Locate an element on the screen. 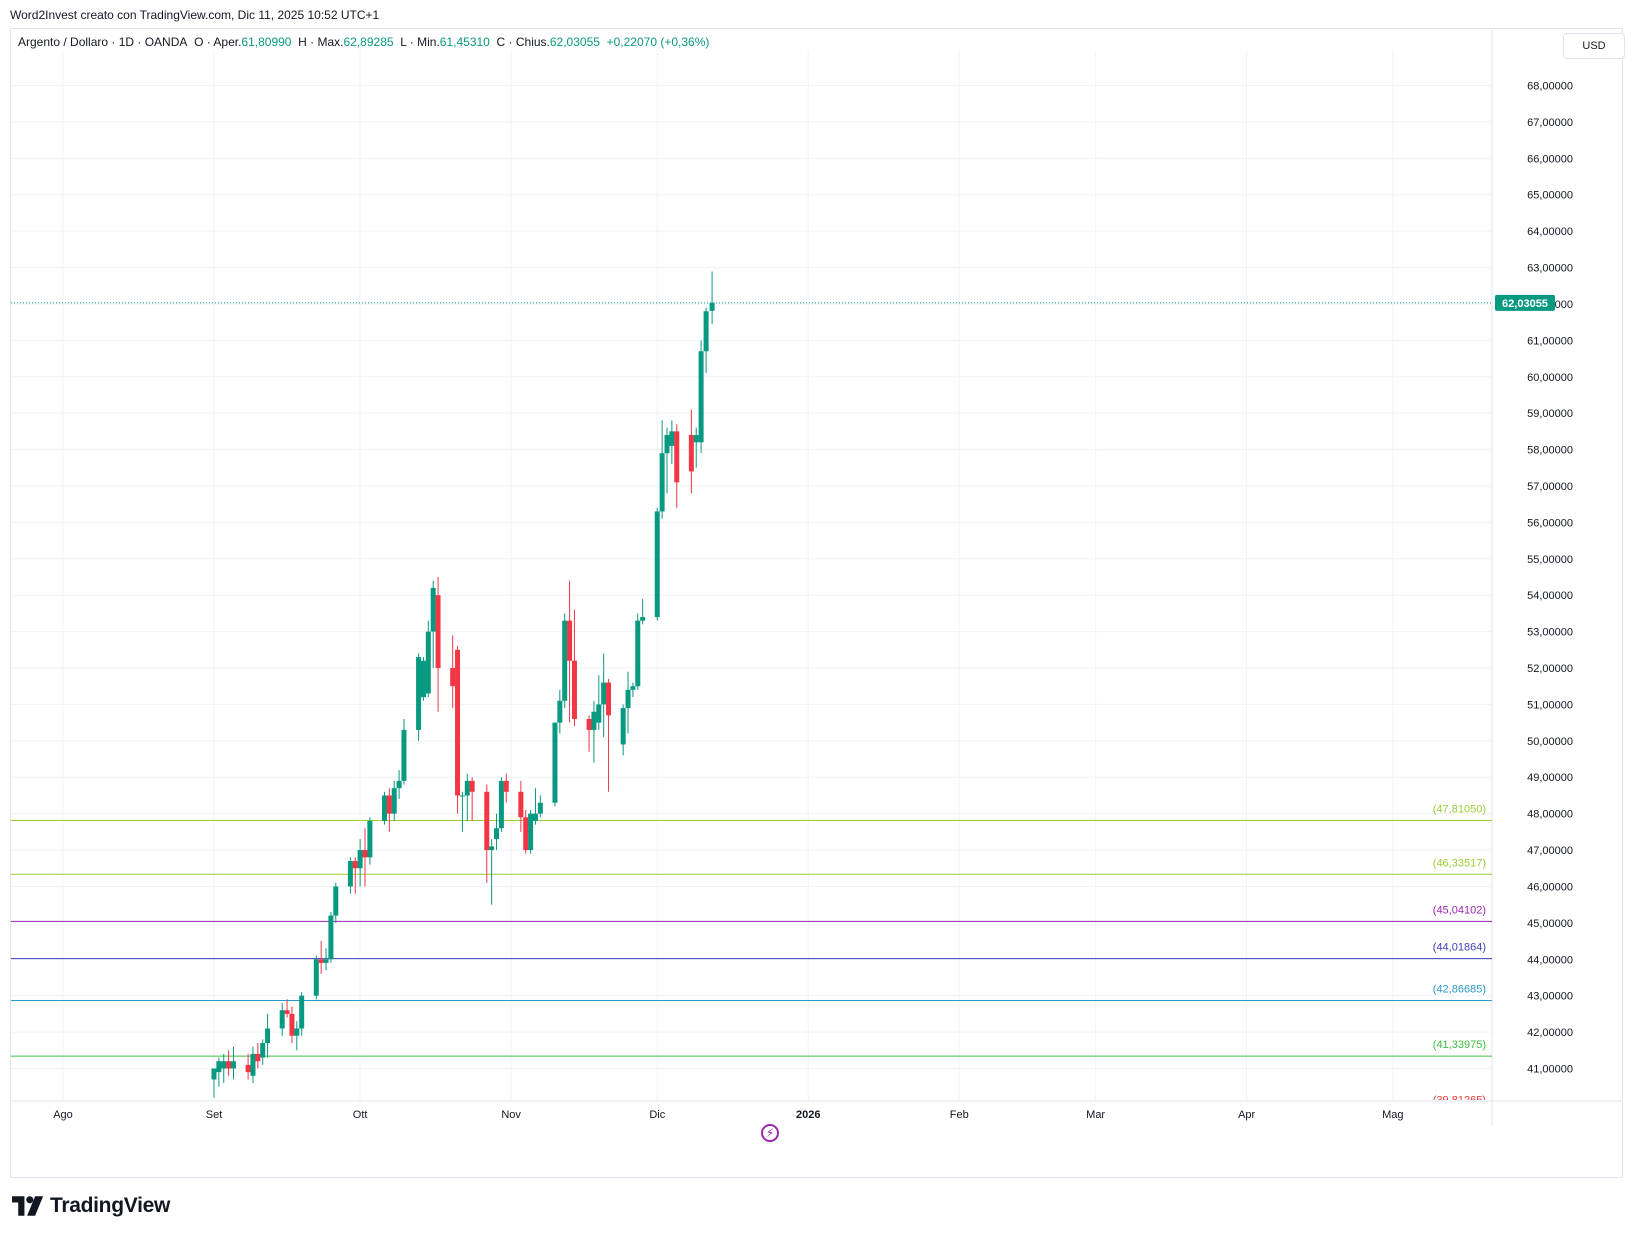 The width and height of the screenshot is (1633, 1234). currency-button: USD is located at coordinates (1594, 46).